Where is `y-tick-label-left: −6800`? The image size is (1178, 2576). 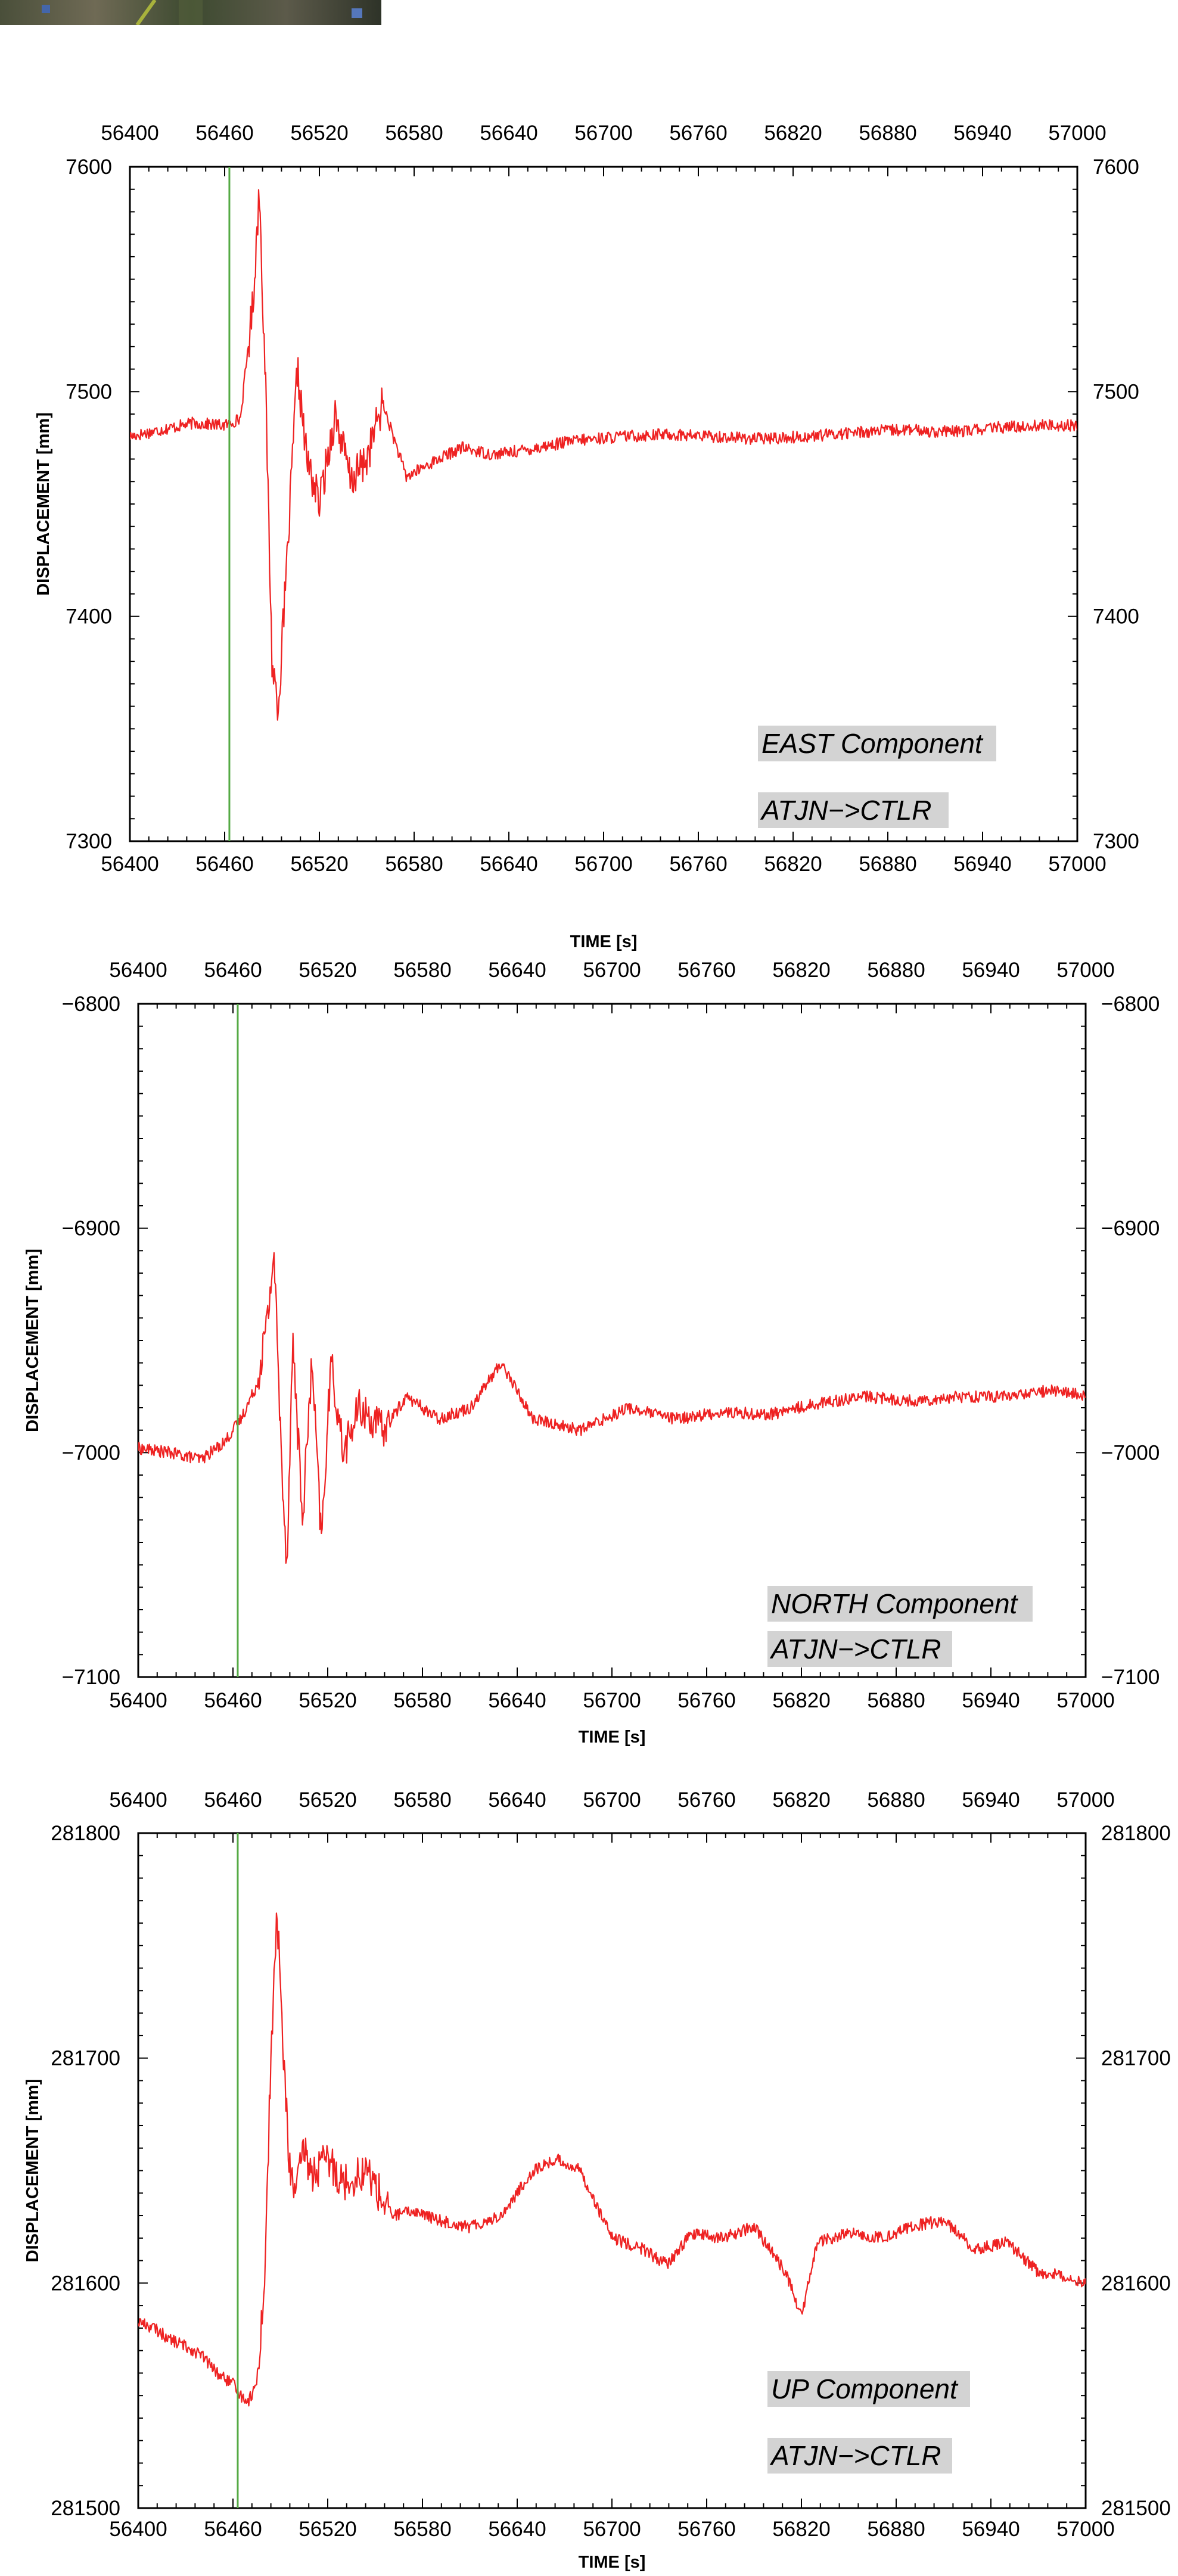
y-tick-label-left: −6800 is located at coordinates (91, 1004).